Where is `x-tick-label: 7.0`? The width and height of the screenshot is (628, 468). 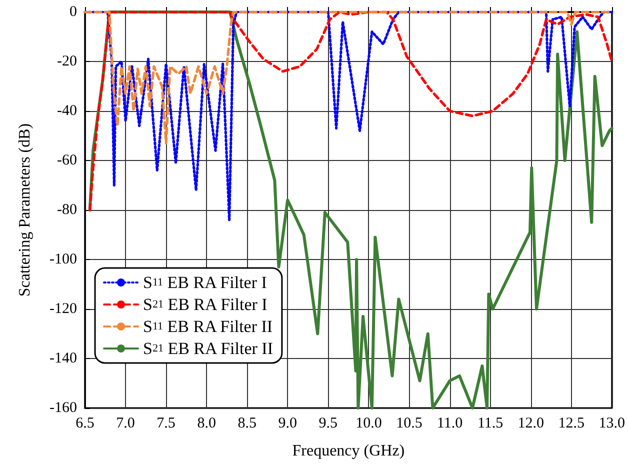
x-tick-label: 7.0 is located at coordinates (125, 424).